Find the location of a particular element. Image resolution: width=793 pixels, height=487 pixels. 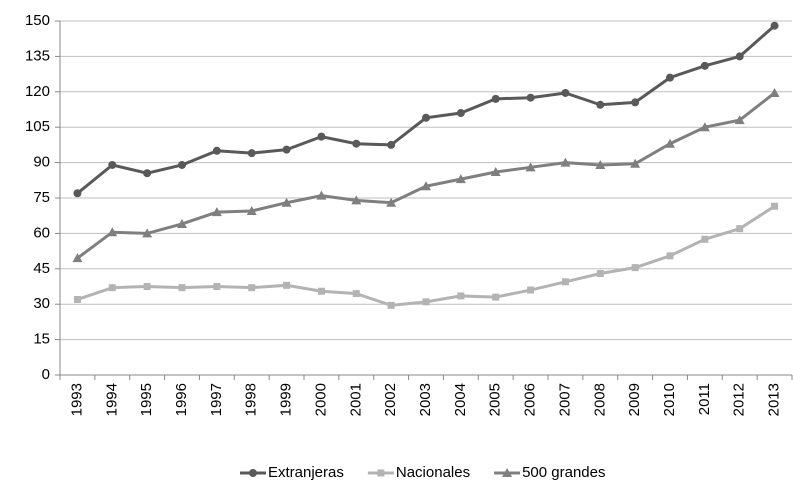

x-tick-label: 1999 is located at coordinates (286, 399).